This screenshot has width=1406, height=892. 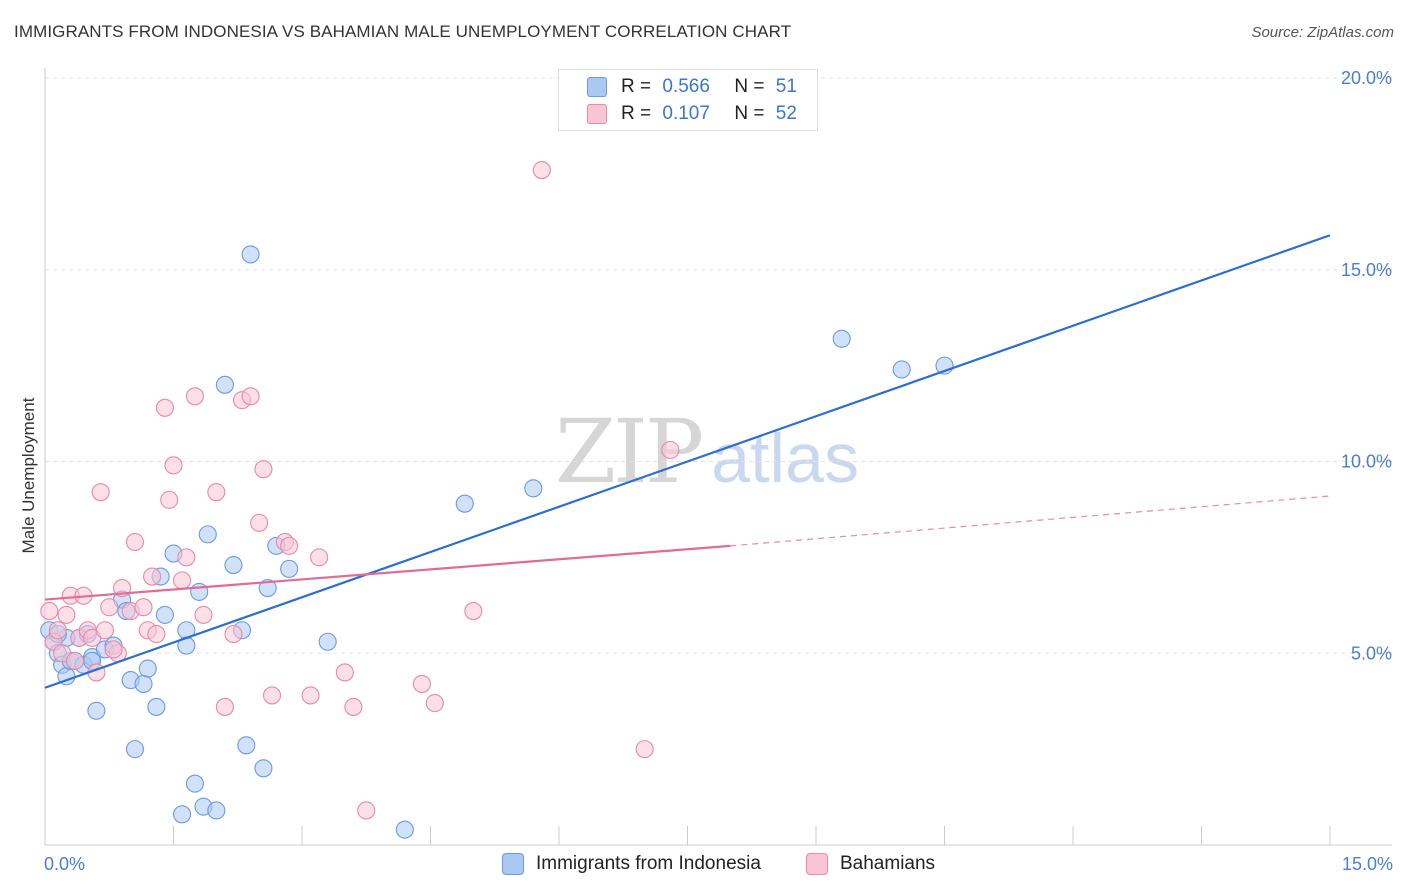 I want to click on y-tick-label: 20.0%, so click(x=1366, y=78).